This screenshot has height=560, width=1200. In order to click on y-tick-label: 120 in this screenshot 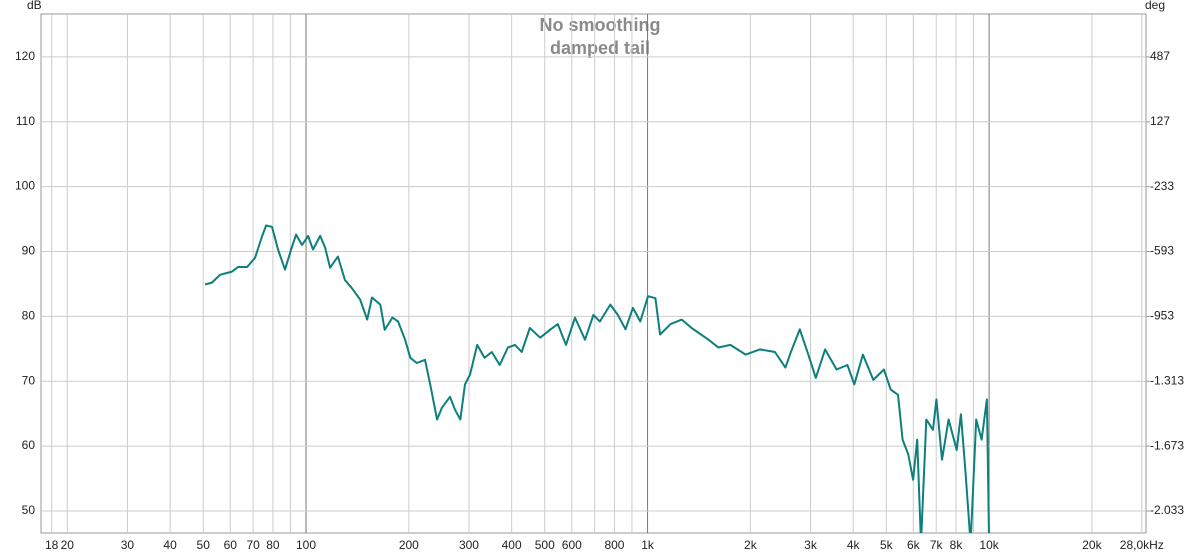, I will do `click(25, 56)`.